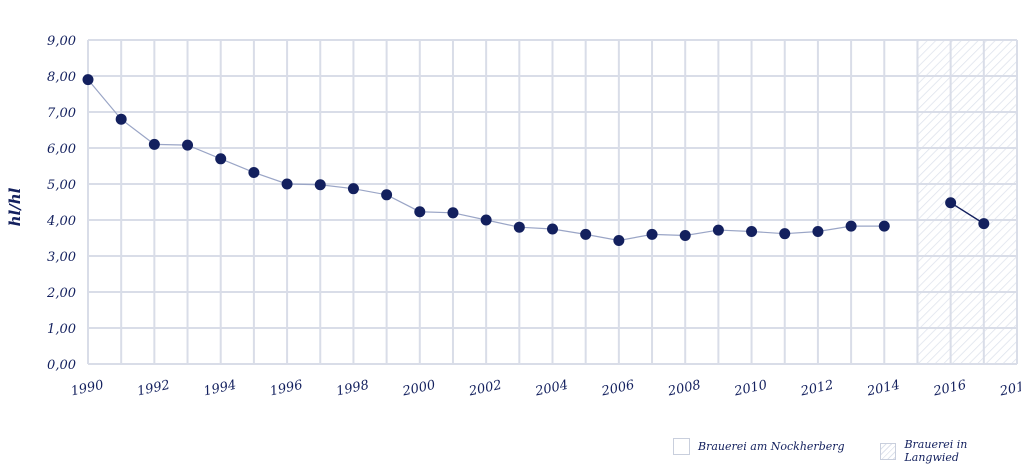  Describe the element at coordinates (888, 451) in the screenshot. I see `legend-swatch-hatched` at that location.